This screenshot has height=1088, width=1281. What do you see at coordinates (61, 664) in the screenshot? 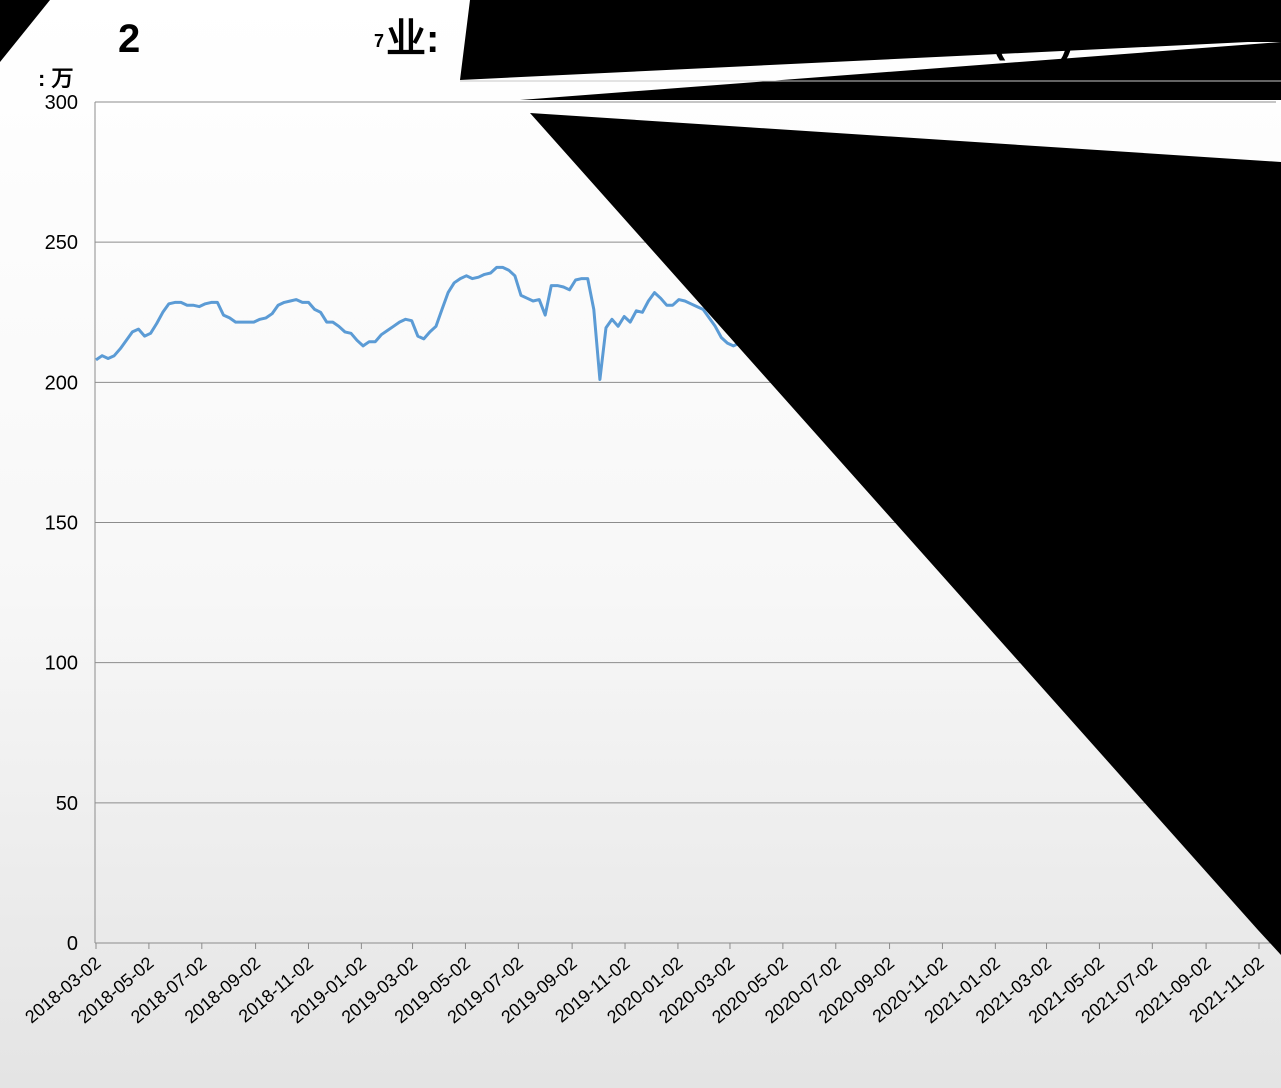
I see `y-tick-label: 100` at bounding box center [61, 664].